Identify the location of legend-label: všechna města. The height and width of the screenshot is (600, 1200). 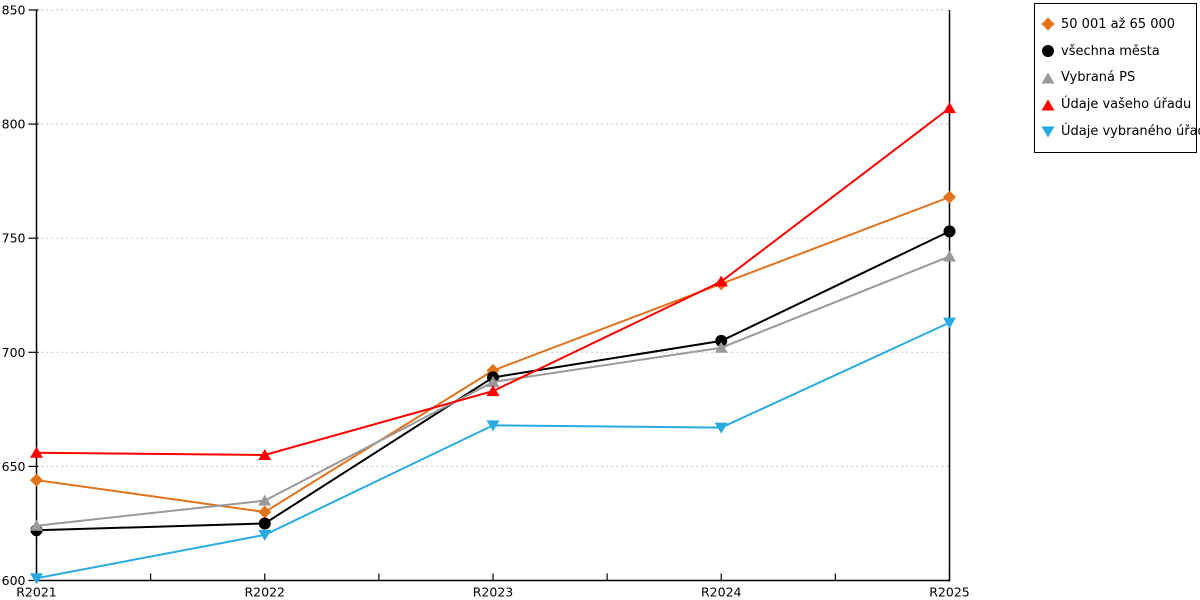
(1110, 51).